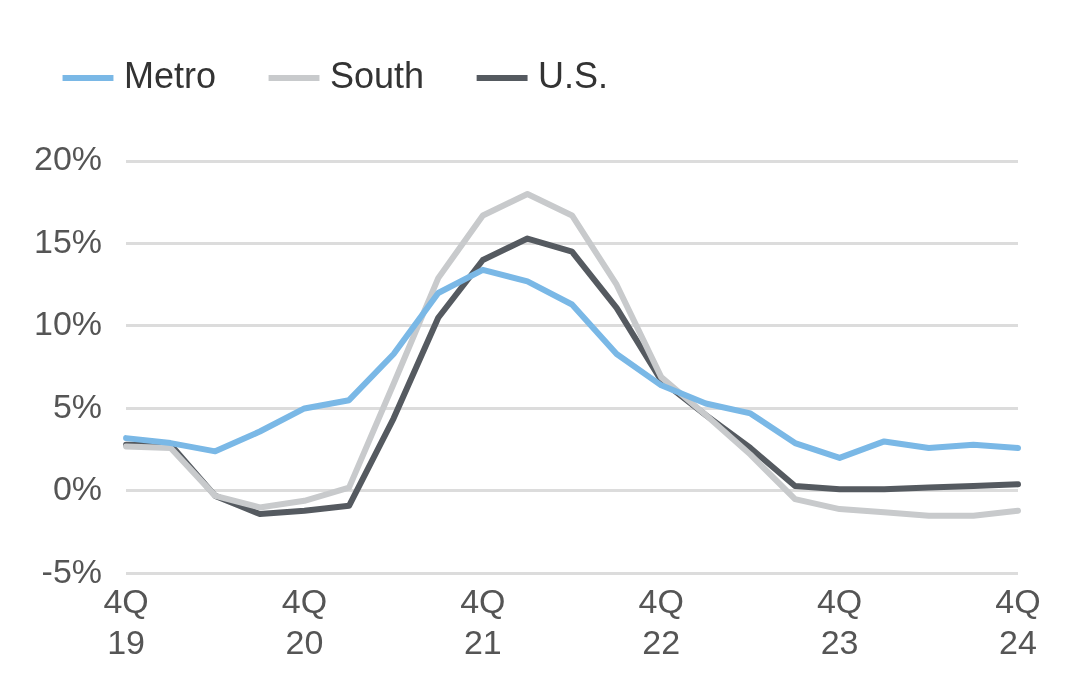 The width and height of the screenshot is (1068, 679). I want to click on x-tick-label: 4Q 24, so click(1018, 621).